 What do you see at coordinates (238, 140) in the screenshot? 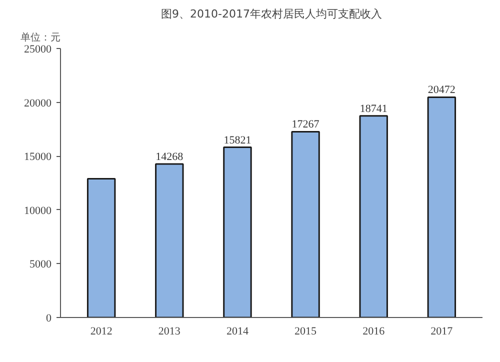
I see `data-label: 15821` at bounding box center [238, 140].